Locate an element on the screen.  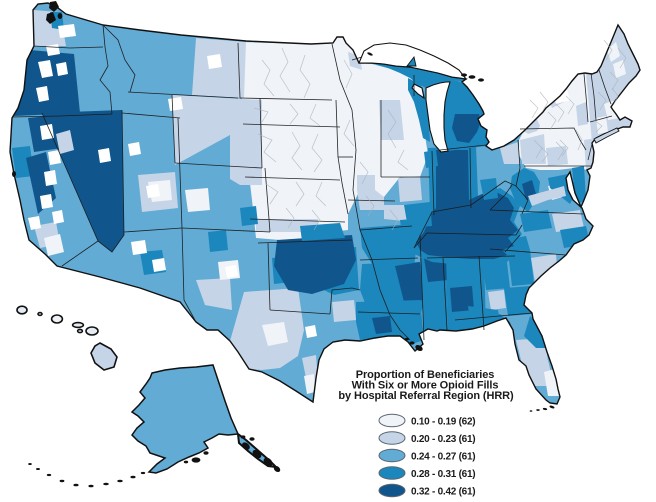
svg-text: Proportion of Beneficiaries is located at coordinates (425, 375).